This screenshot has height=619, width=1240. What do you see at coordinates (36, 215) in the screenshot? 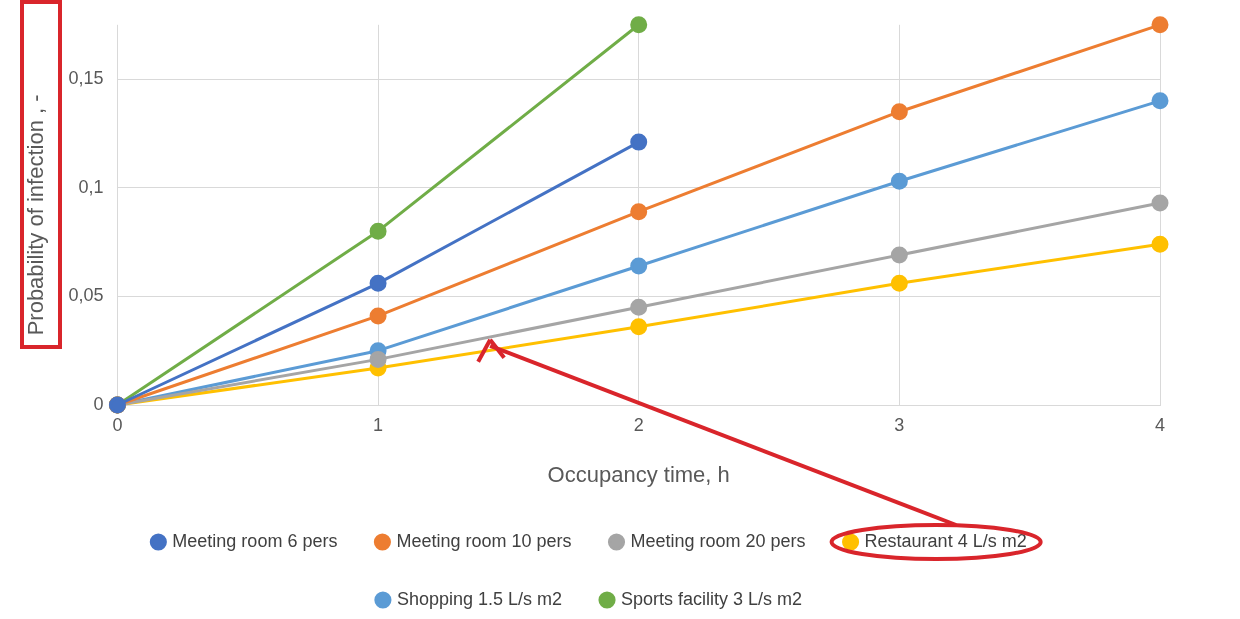
I see `y-axis-title: Probability of infection , -` at bounding box center [36, 215].